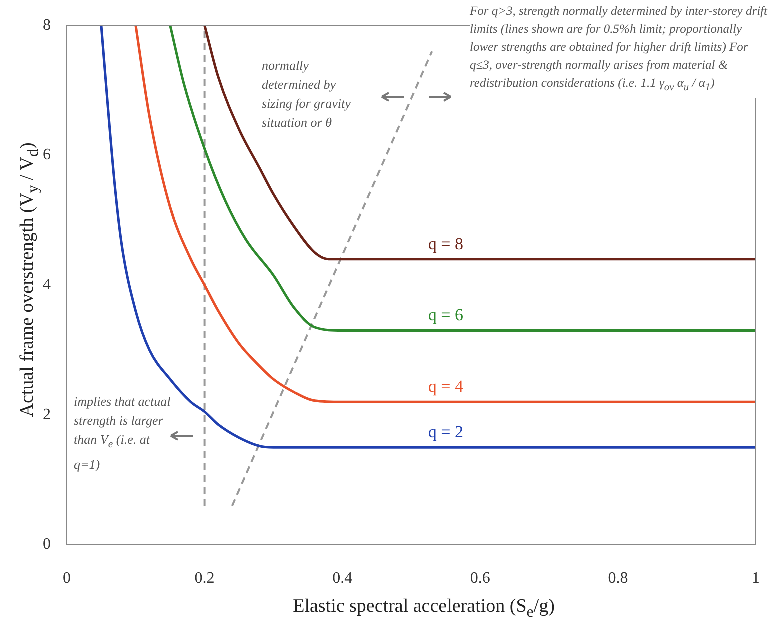 Image resolution: width=784 pixels, height=630 pixels. Describe the element at coordinates (618, 578) in the screenshot. I see `x-tick-label: 0.8` at that location.